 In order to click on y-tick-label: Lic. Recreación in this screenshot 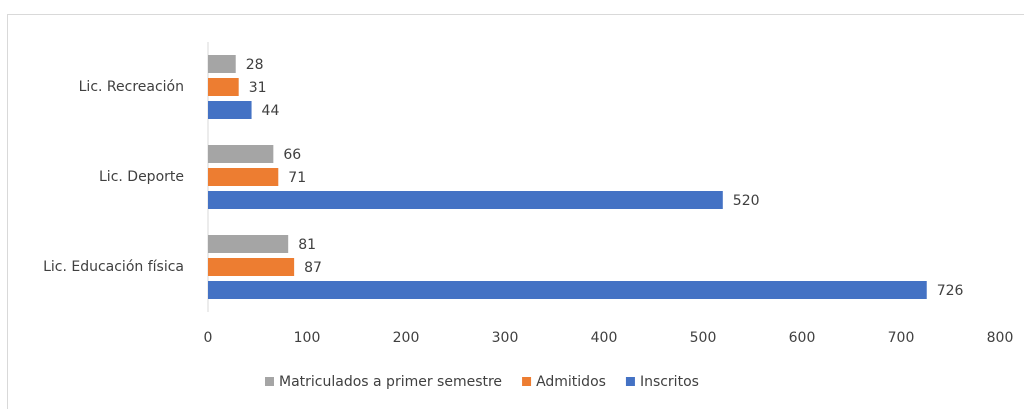, I will do `click(131, 87)`.